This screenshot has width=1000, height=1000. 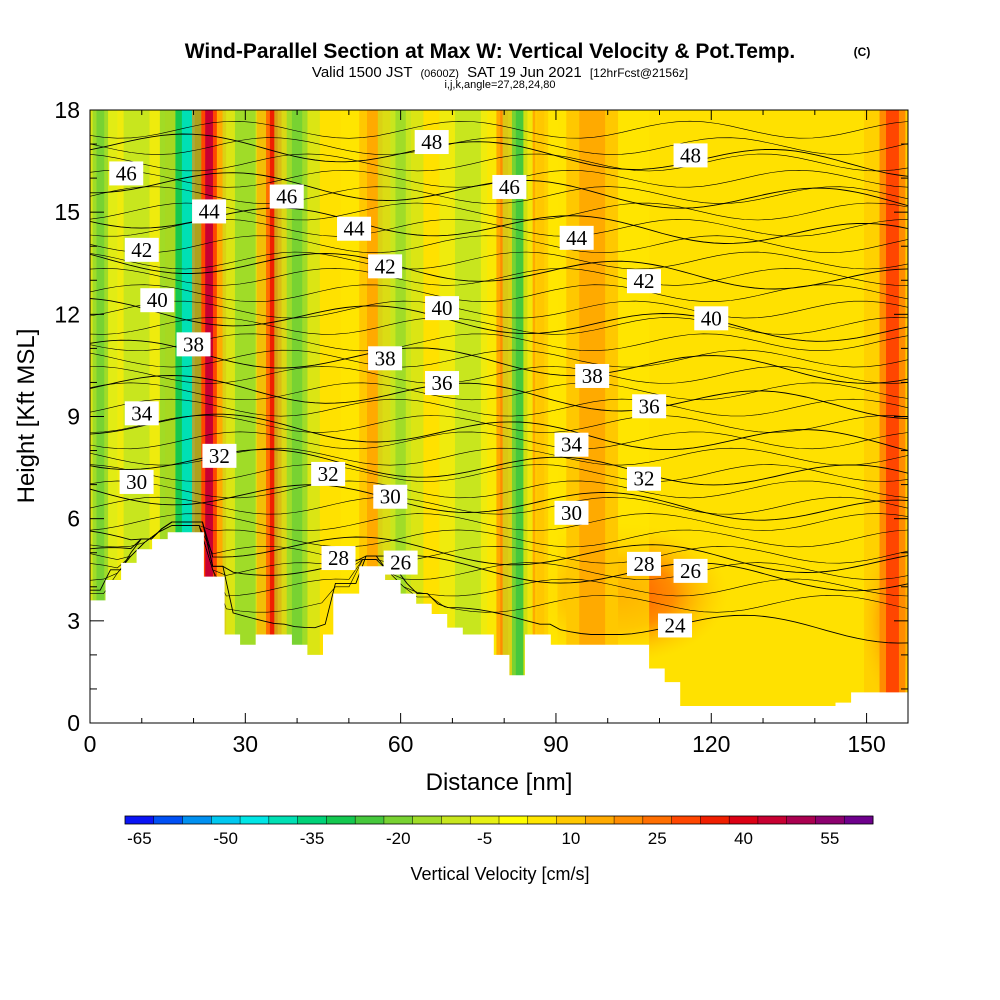 I want to click on contour-label: 26, so click(x=690, y=570).